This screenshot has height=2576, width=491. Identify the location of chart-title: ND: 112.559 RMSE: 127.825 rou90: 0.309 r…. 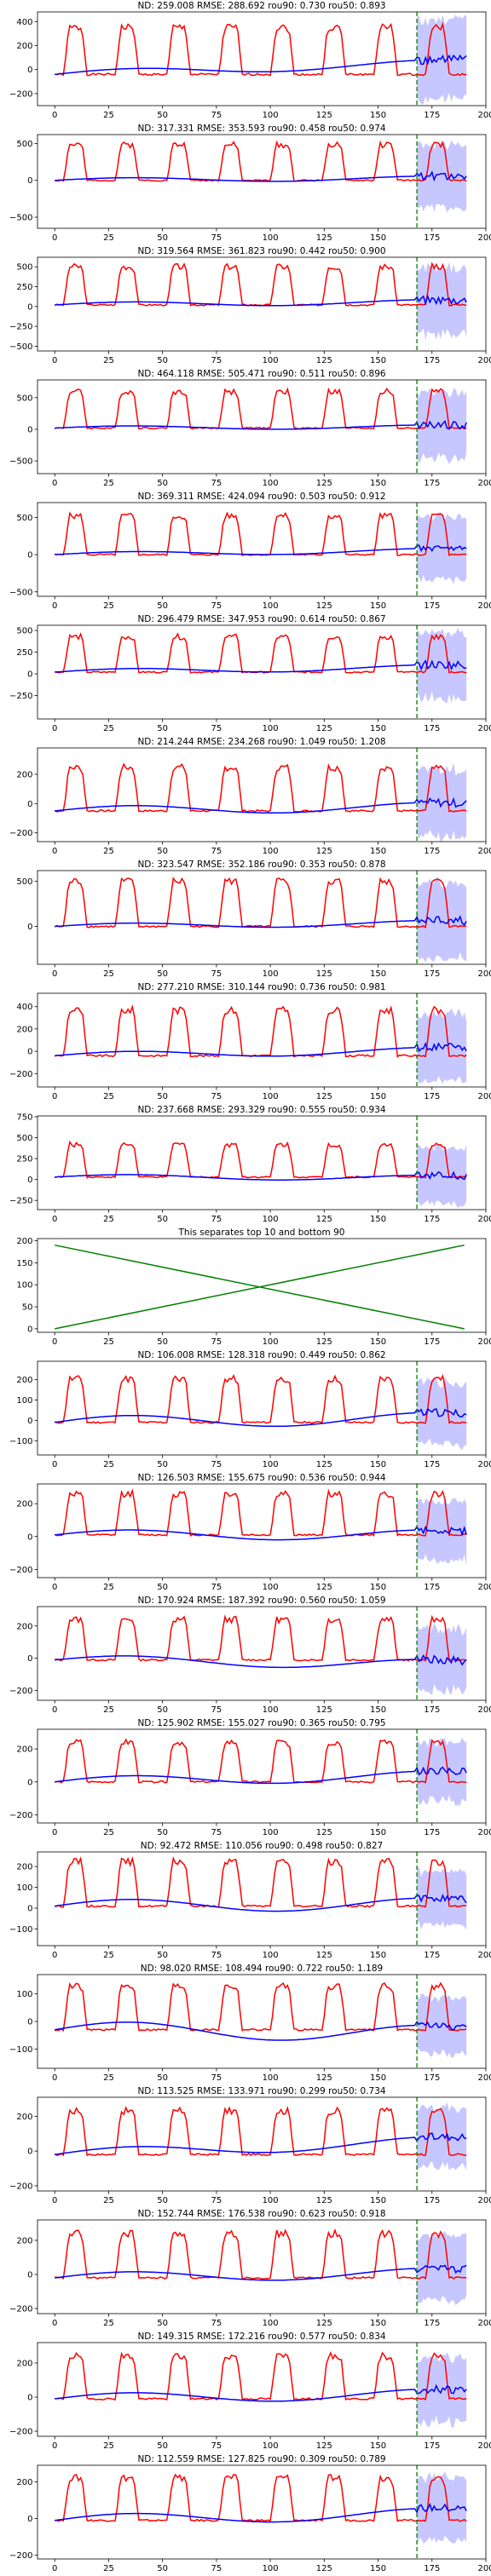
(261, 2459).